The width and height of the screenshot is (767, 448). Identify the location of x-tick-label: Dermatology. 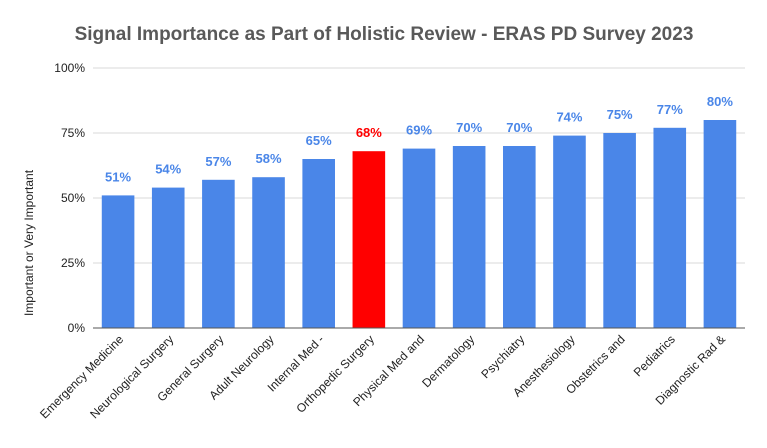
(448, 361).